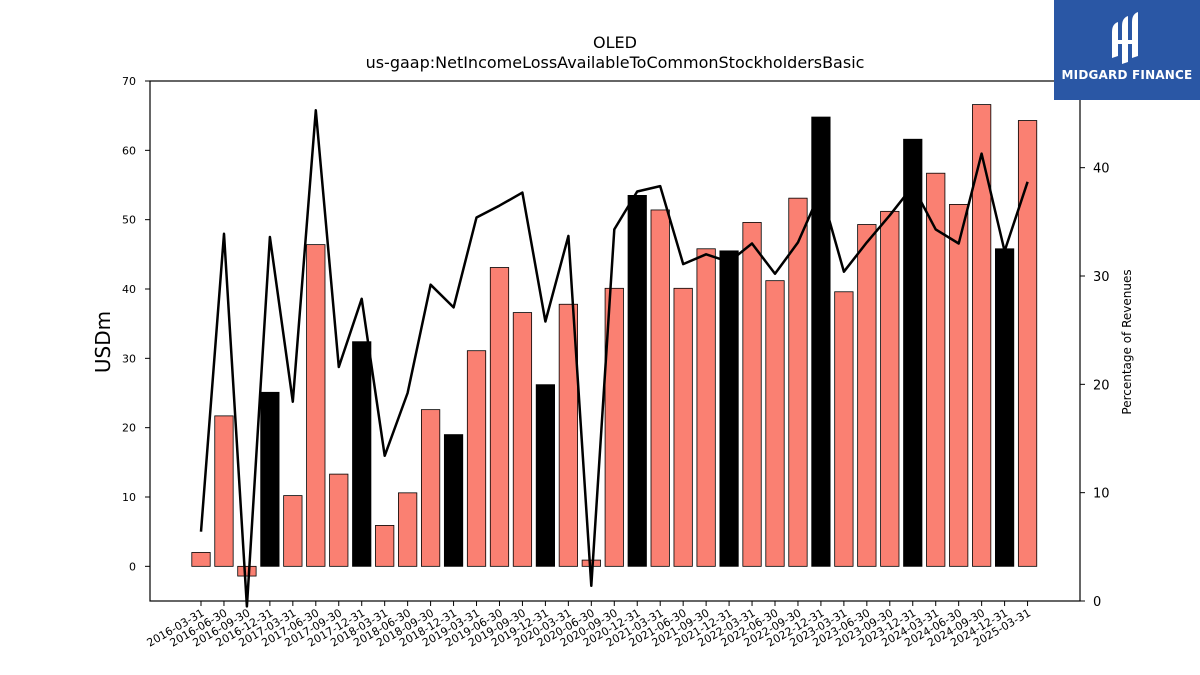 This screenshot has height=675, width=1200. What do you see at coordinates (129, 428) in the screenshot?
I see `y-tick-label: 20` at bounding box center [129, 428].